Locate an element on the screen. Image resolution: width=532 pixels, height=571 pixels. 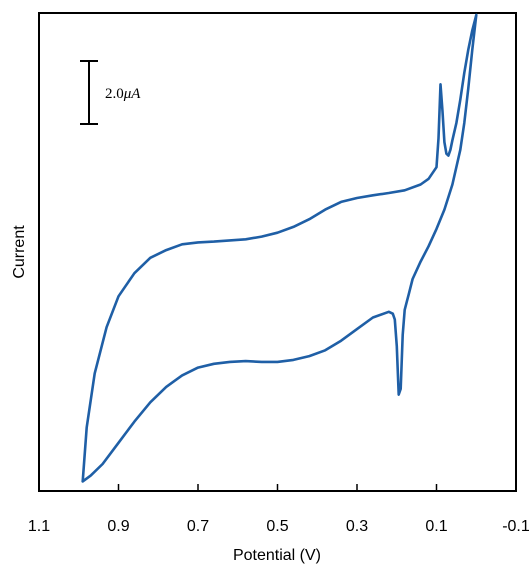
x-axis-title: Potential (V) is located at coordinates (277, 555).